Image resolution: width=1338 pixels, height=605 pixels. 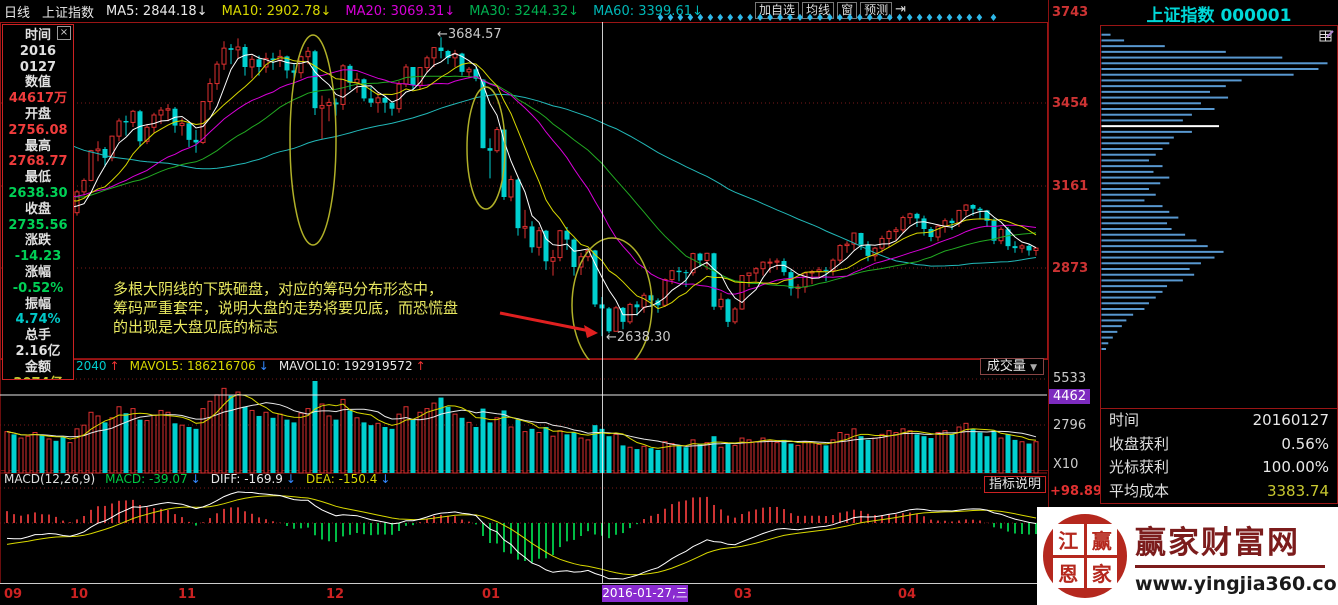 I want to click on site-logo: 江 赢 恩 家 赢家财富网 www.yingjia360.com, so click(x=1187, y=556).